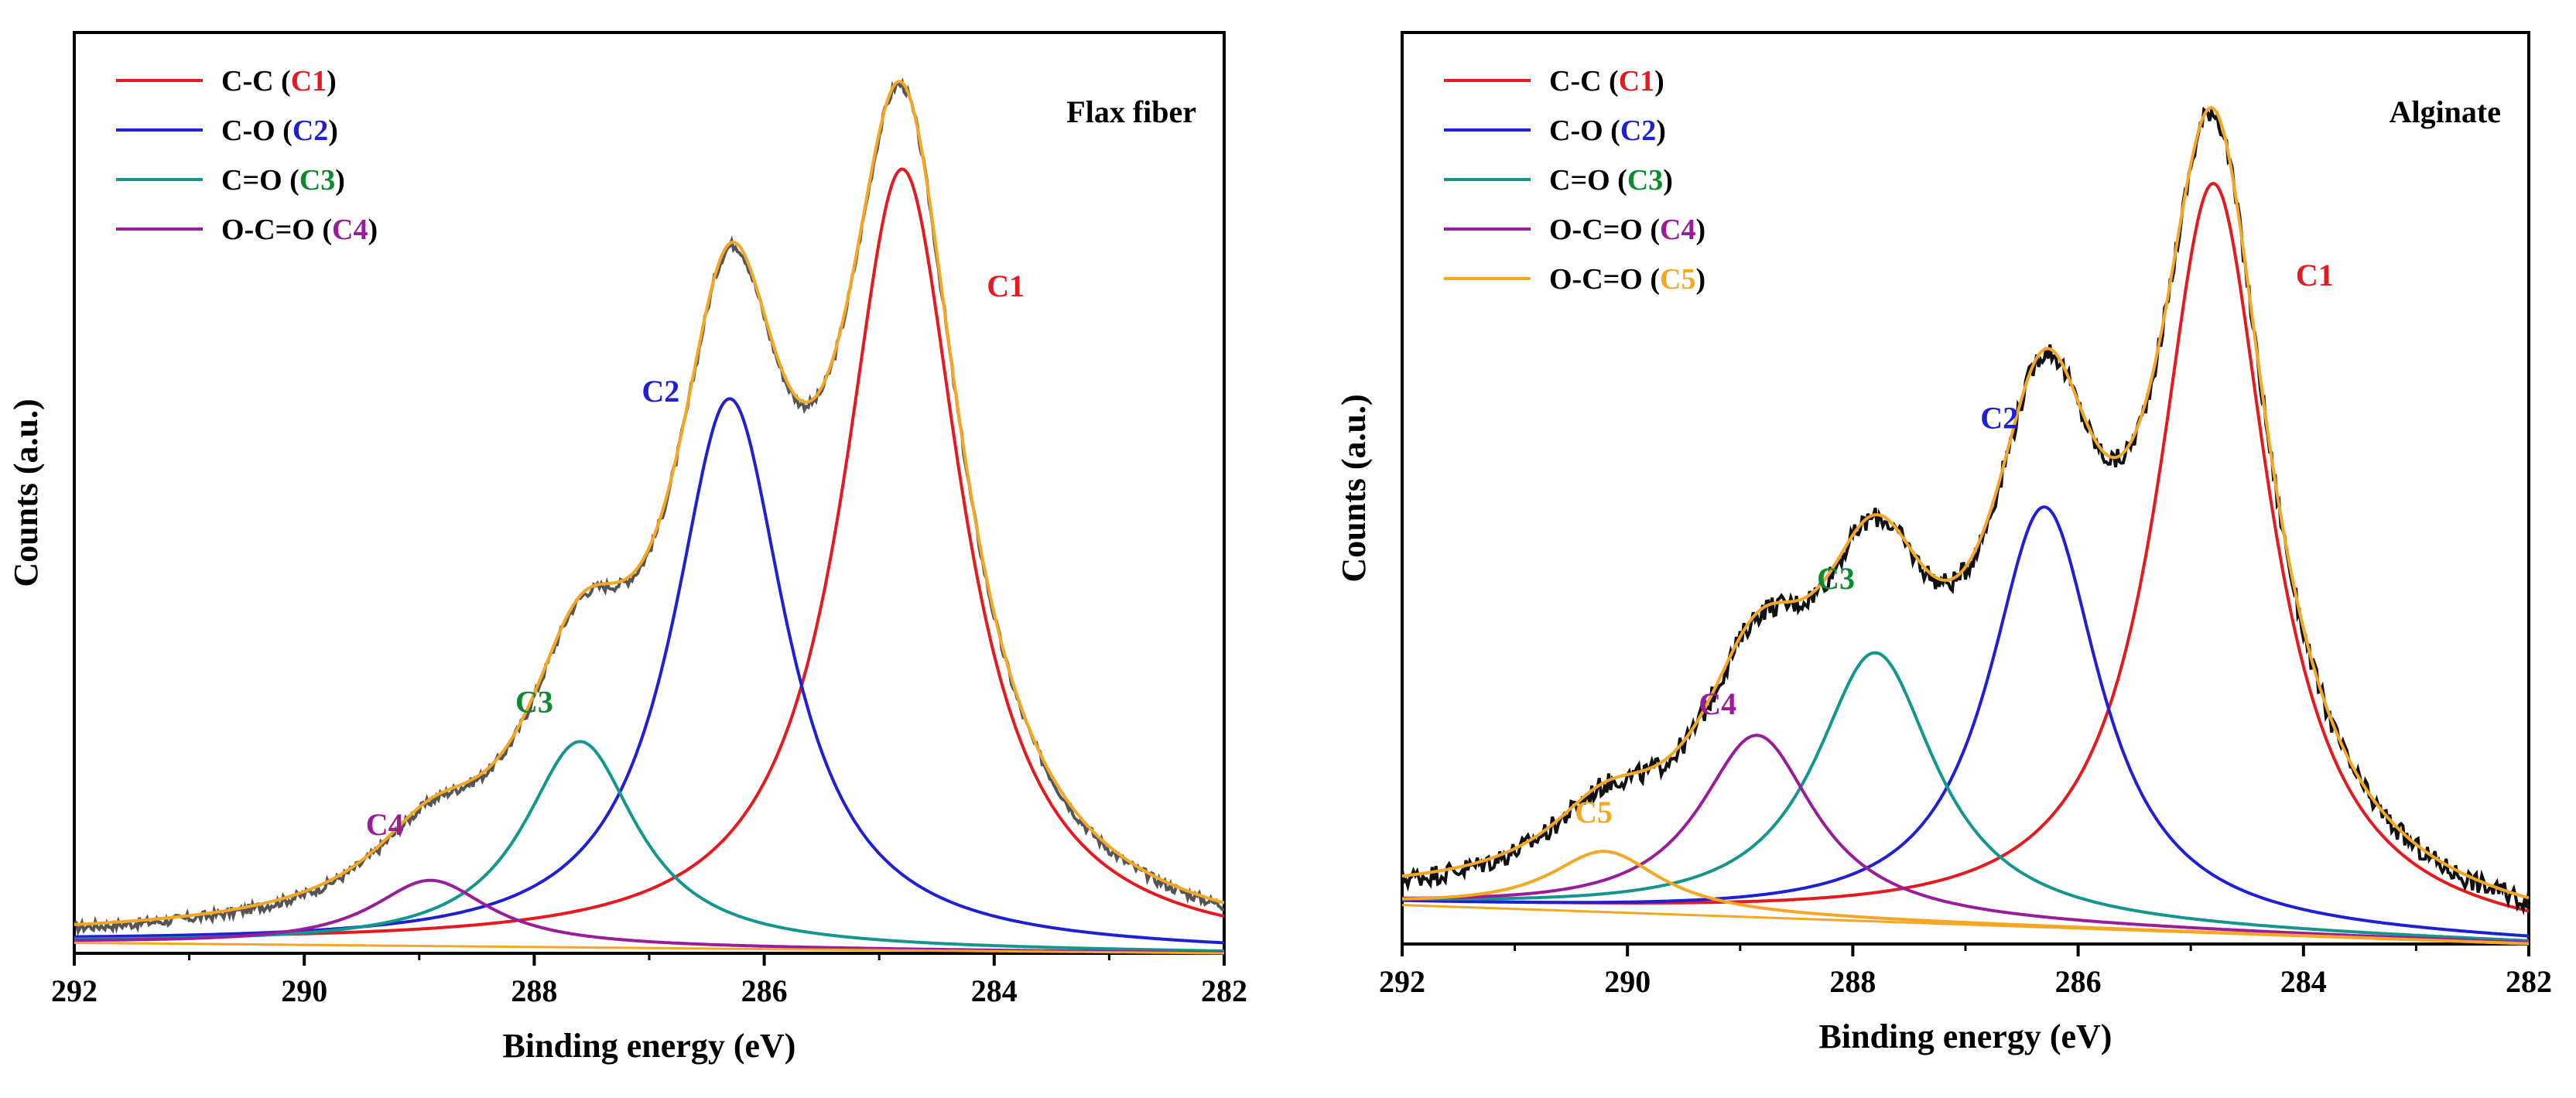 The image size is (2576, 1098). Describe the element at coordinates (1966, 839) in the screenshot. I see `component-c4-curve` at that location.